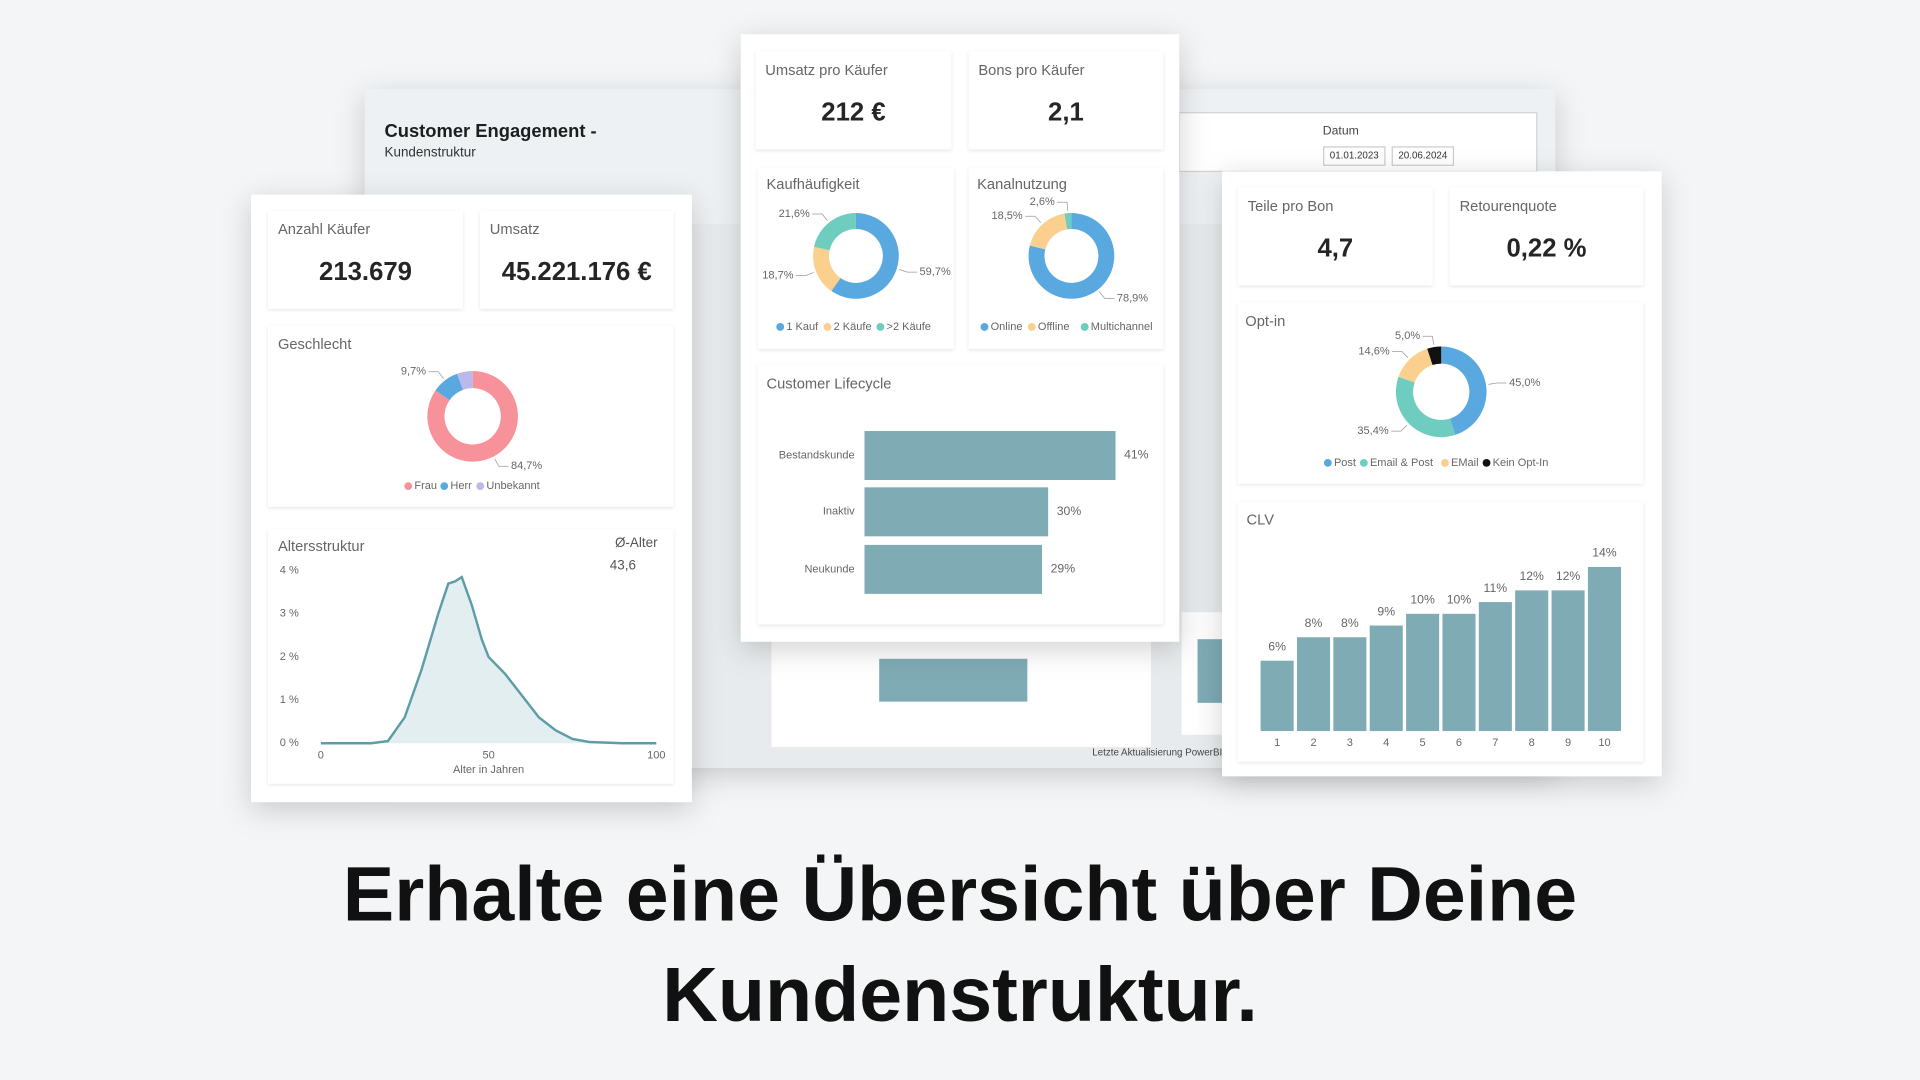 This screenshot has height=1080, width=1920. I want to click on date-value: 01.01.2023, so click(1355, 156).